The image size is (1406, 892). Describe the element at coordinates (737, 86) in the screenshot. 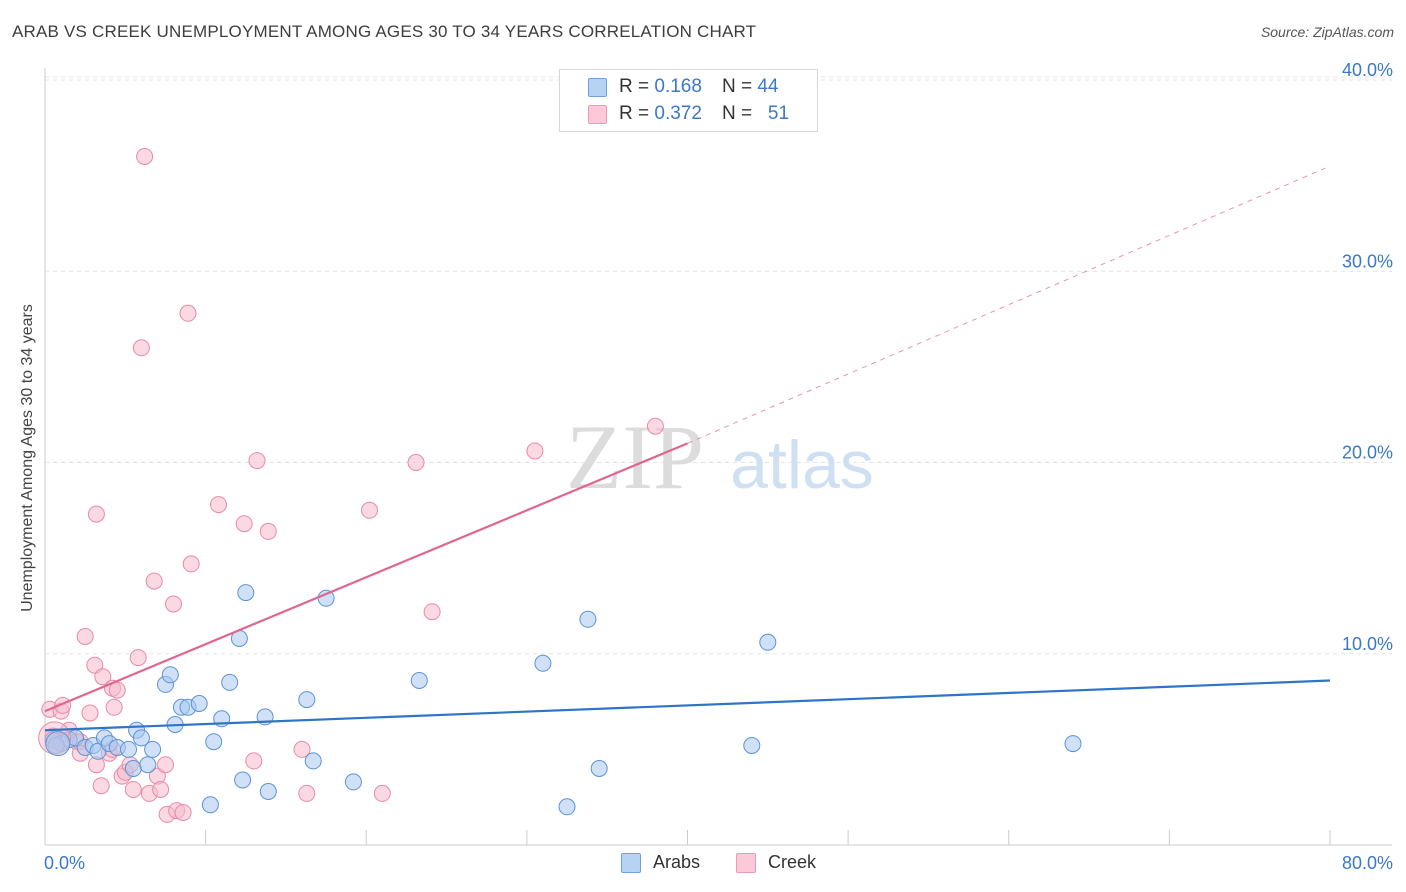

I see `arabs-n-label: N =` at that location.